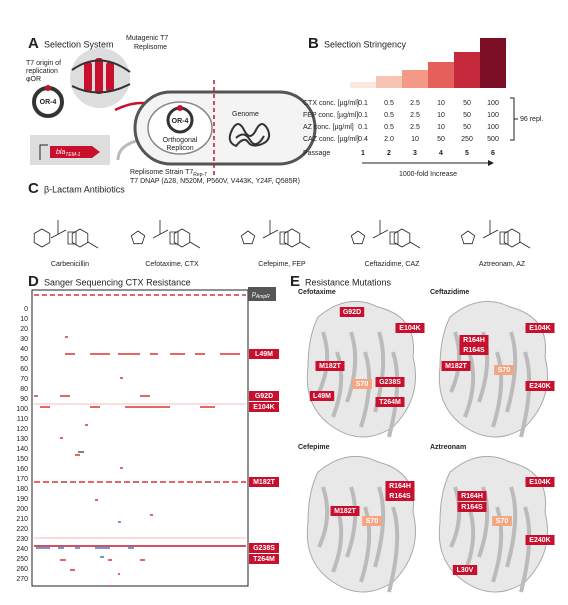 This screenshot has width=568, height=605. I want to click on arrow-head, so click(491, 163).